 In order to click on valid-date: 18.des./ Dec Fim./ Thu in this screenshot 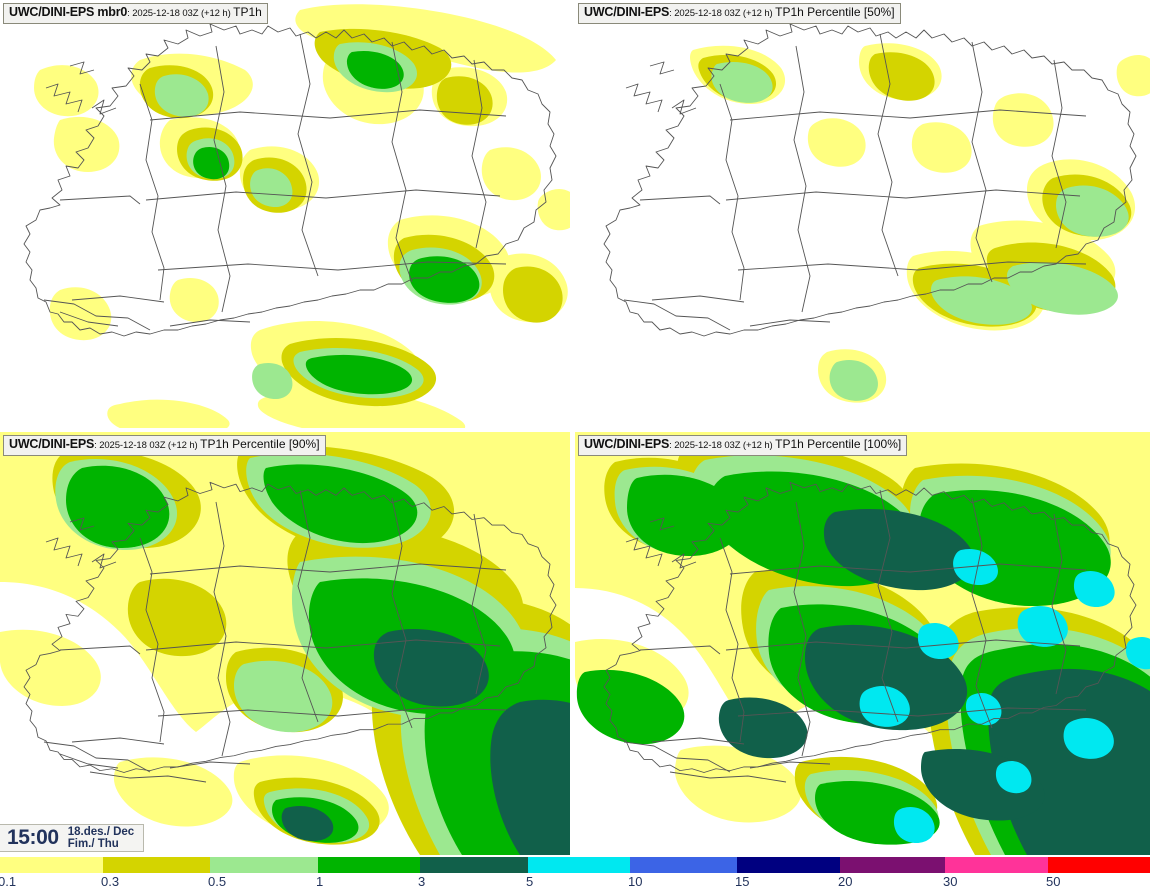, I will do `click(101, 838)`.